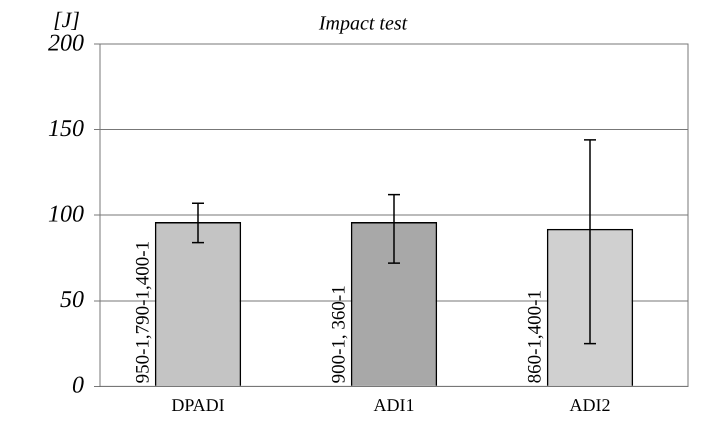 This screenshot has width=704, height=428. Describe the element at coordinates (394, 404) in the screenshot. I see `x-tick-label: ADI1` at that location.